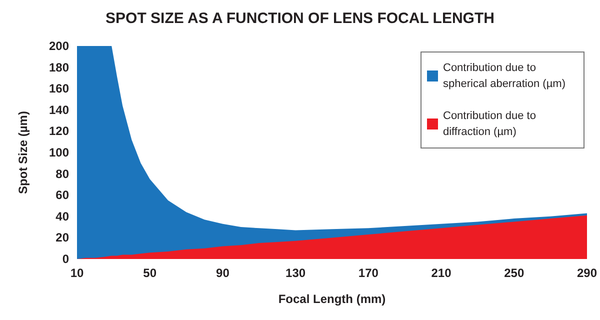 This screenshot has width=600, height=320. I want to click on y-tick-label: 40, so click(63, 216).